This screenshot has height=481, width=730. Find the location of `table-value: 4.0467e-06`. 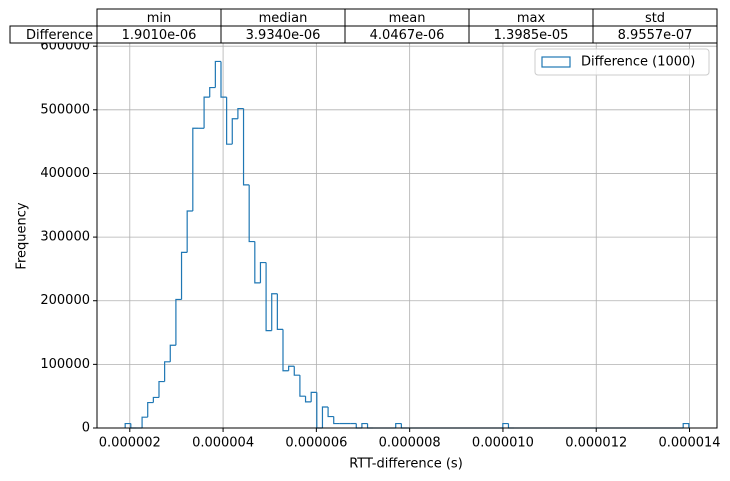

table-value: 4.0467e-06 is located at coordinates (407, 35).